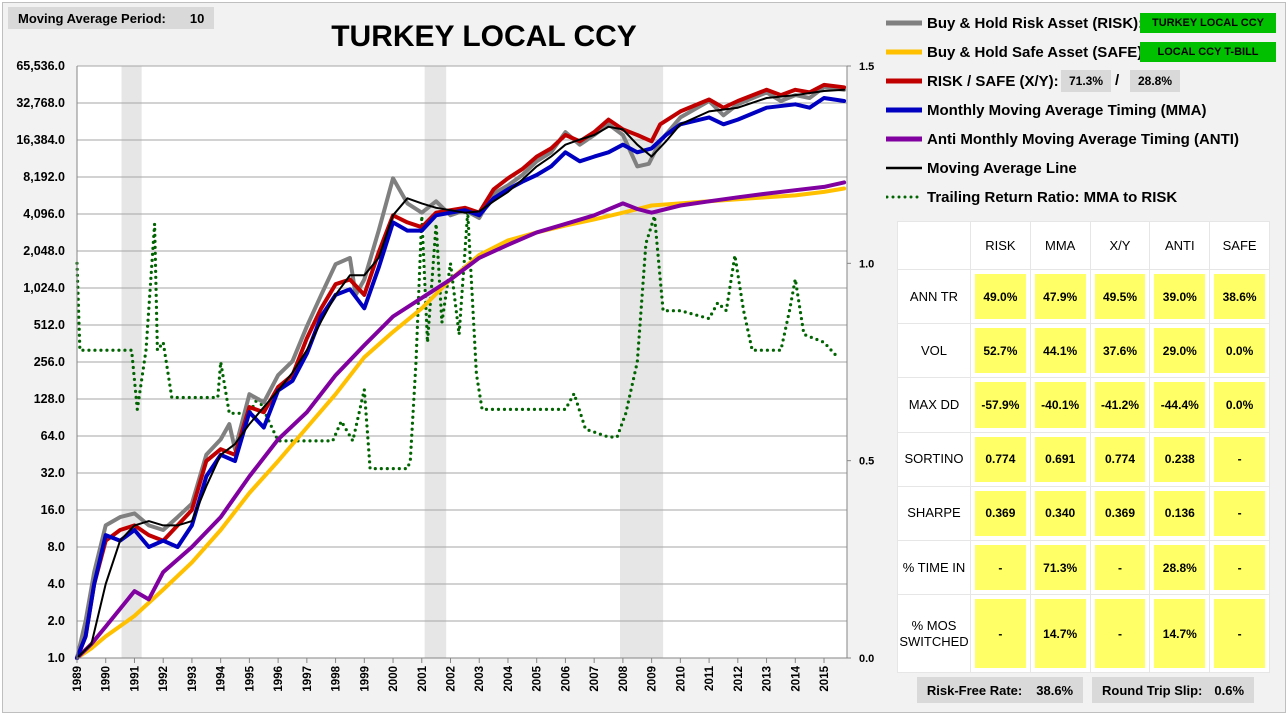 The width and height of the screenshot is (1288, 715). What do you see at coordinates (904, 110) in the screenshot?
I see `legend-mma-swatch` at bounding box center [904, 110].